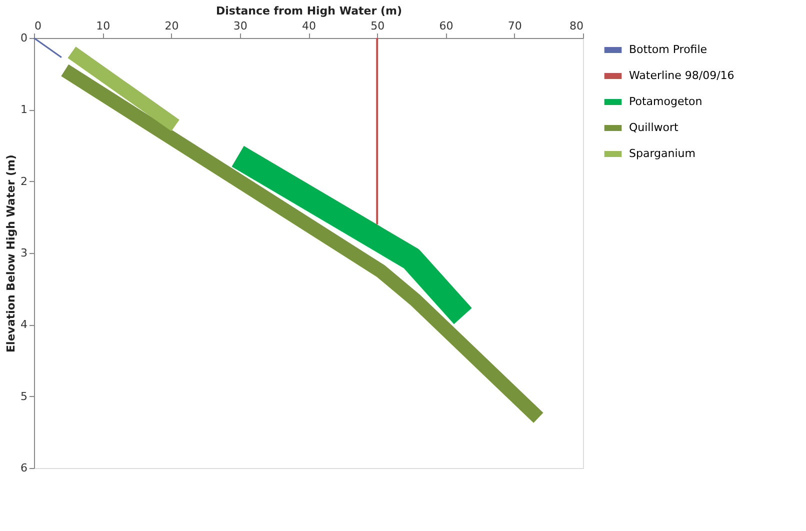  Describe the element at coordinates (240, 26) in the screenshot. I see `x-tick-label: 30` at that location.